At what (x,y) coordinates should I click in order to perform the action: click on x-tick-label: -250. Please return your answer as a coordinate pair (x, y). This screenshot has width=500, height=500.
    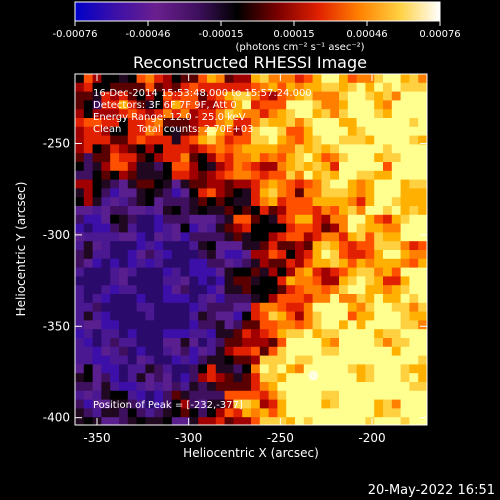
    Looking at the image, I should click on (280, 438).